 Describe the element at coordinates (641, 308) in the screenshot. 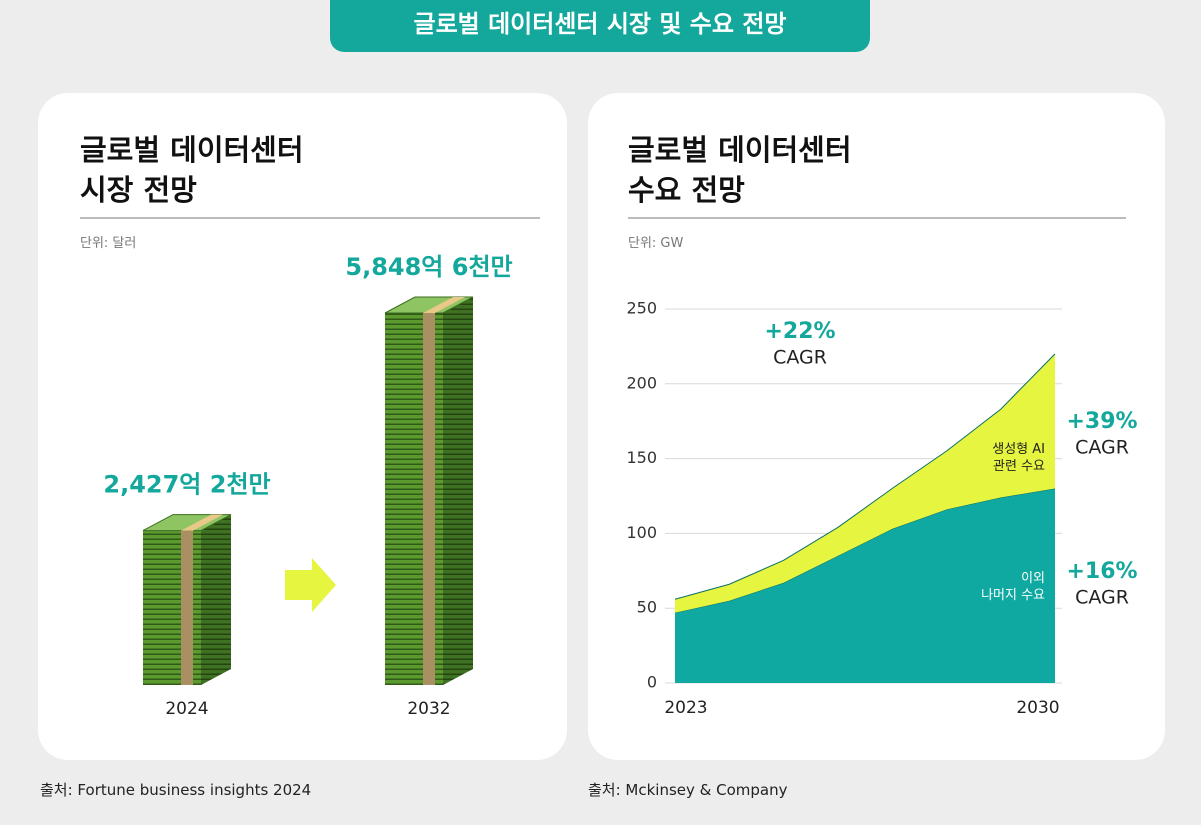

I see `y-tick-label: 250` at that location.